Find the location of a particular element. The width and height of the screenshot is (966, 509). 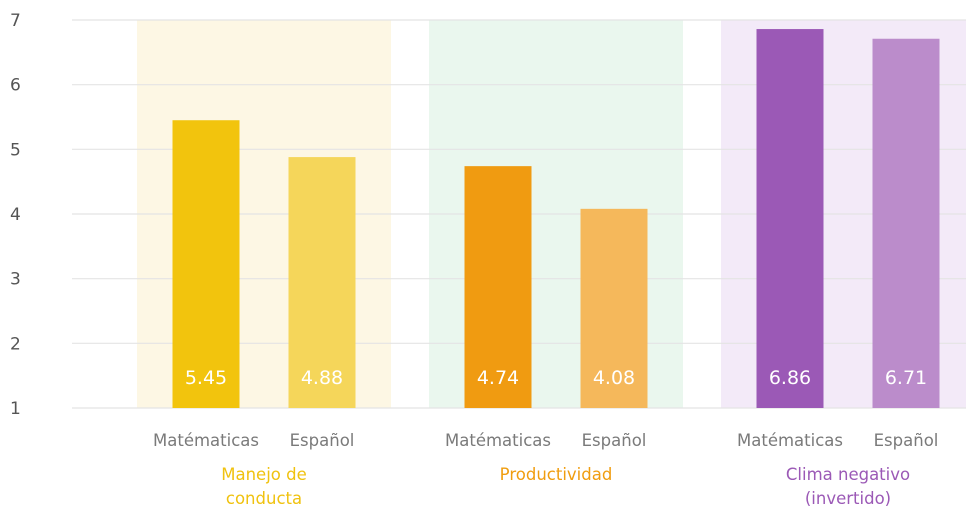

bar-value-label: 6.71 is located at coordinates (906, 378).